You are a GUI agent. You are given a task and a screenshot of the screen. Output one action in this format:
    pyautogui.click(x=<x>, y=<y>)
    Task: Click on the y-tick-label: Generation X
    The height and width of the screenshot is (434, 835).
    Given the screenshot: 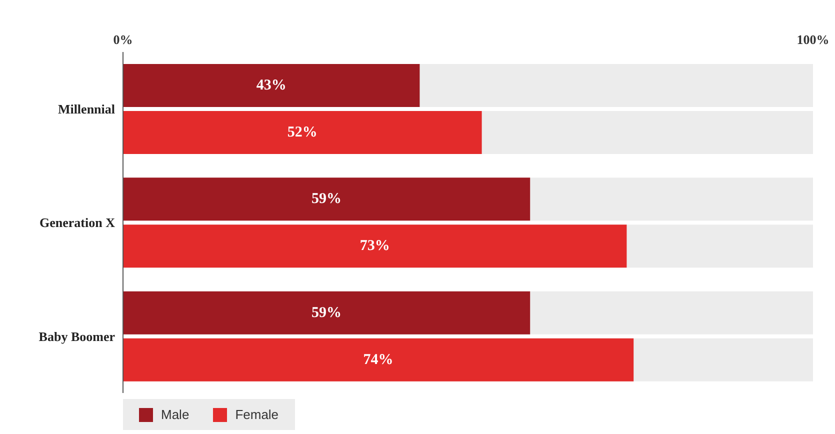 What is the action you would take?
    pyautogui.click(x=78, y=222)
    